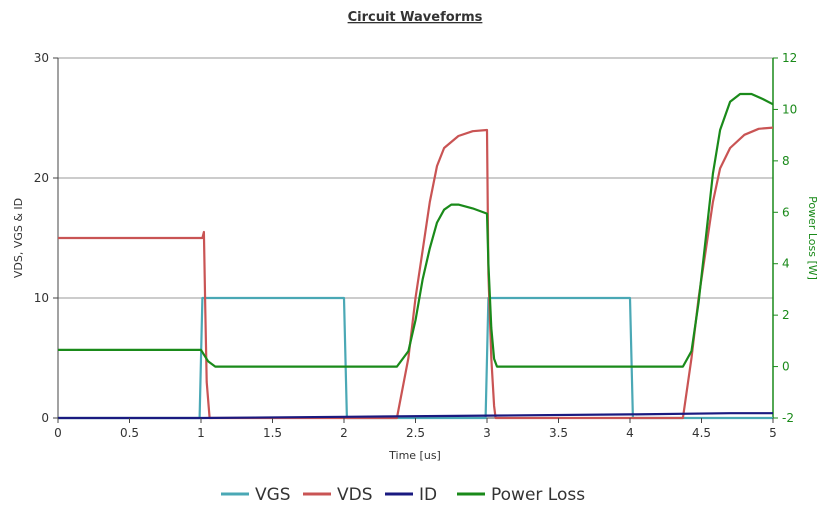 The width and height of the screenshot is (831, 513). I want to click on legend-label-id: ID, so click(428, 495).